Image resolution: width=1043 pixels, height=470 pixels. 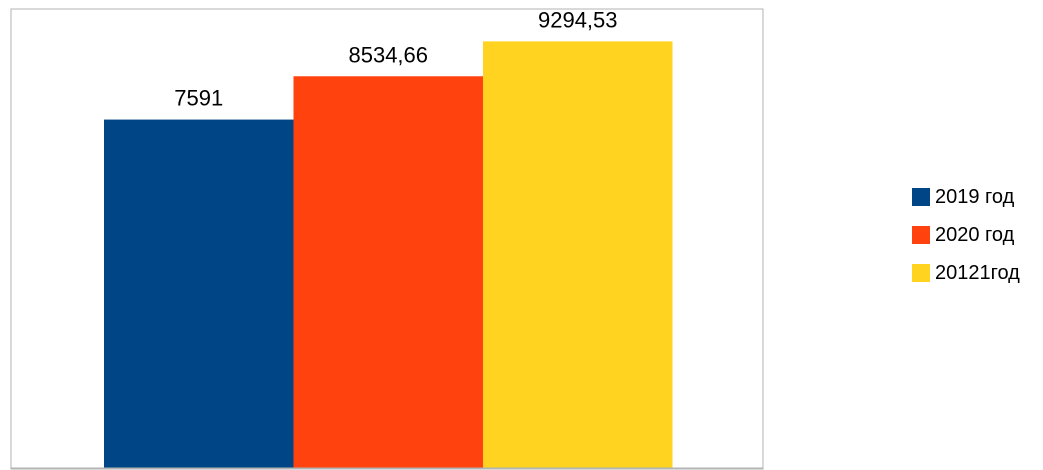 I want to click on legend-item-series-0: 2019 год, so click(x=966, y=197).